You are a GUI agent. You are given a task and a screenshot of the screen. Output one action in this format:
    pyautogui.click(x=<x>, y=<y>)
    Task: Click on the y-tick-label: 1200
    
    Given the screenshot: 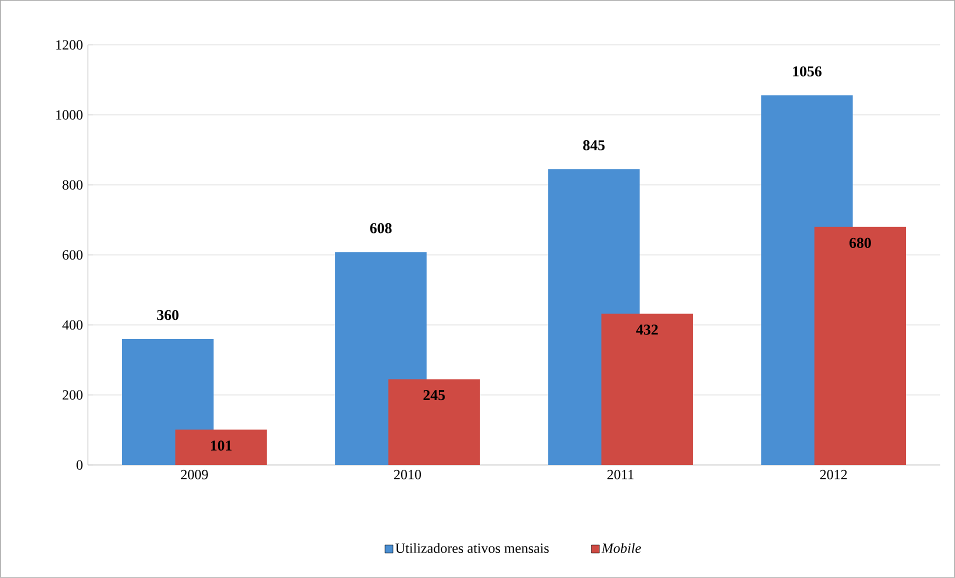 What is the action you would take?
    pyautogui.click(x=69, y=45)
    